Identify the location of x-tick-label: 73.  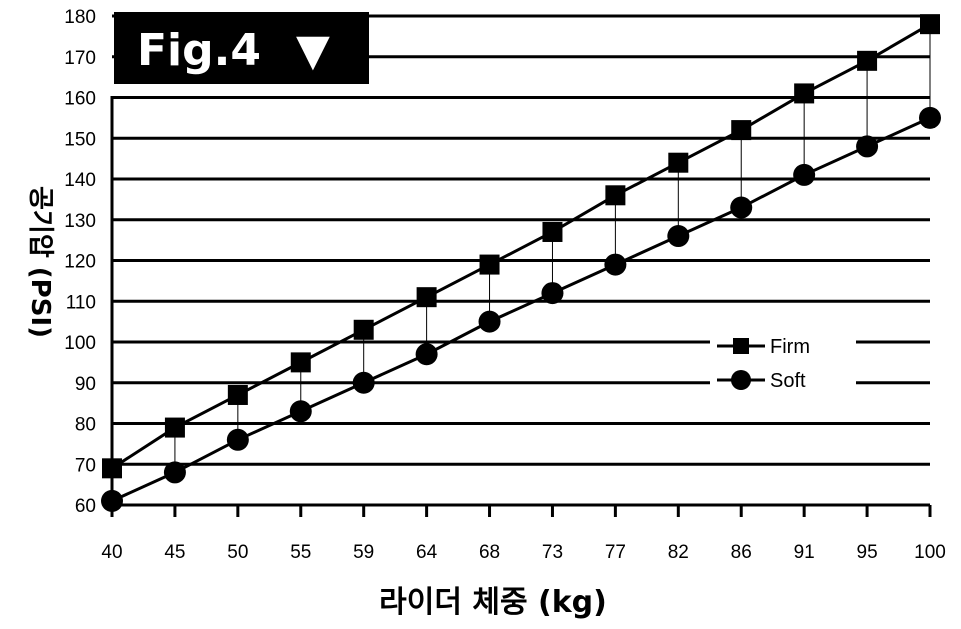
(552, 552).